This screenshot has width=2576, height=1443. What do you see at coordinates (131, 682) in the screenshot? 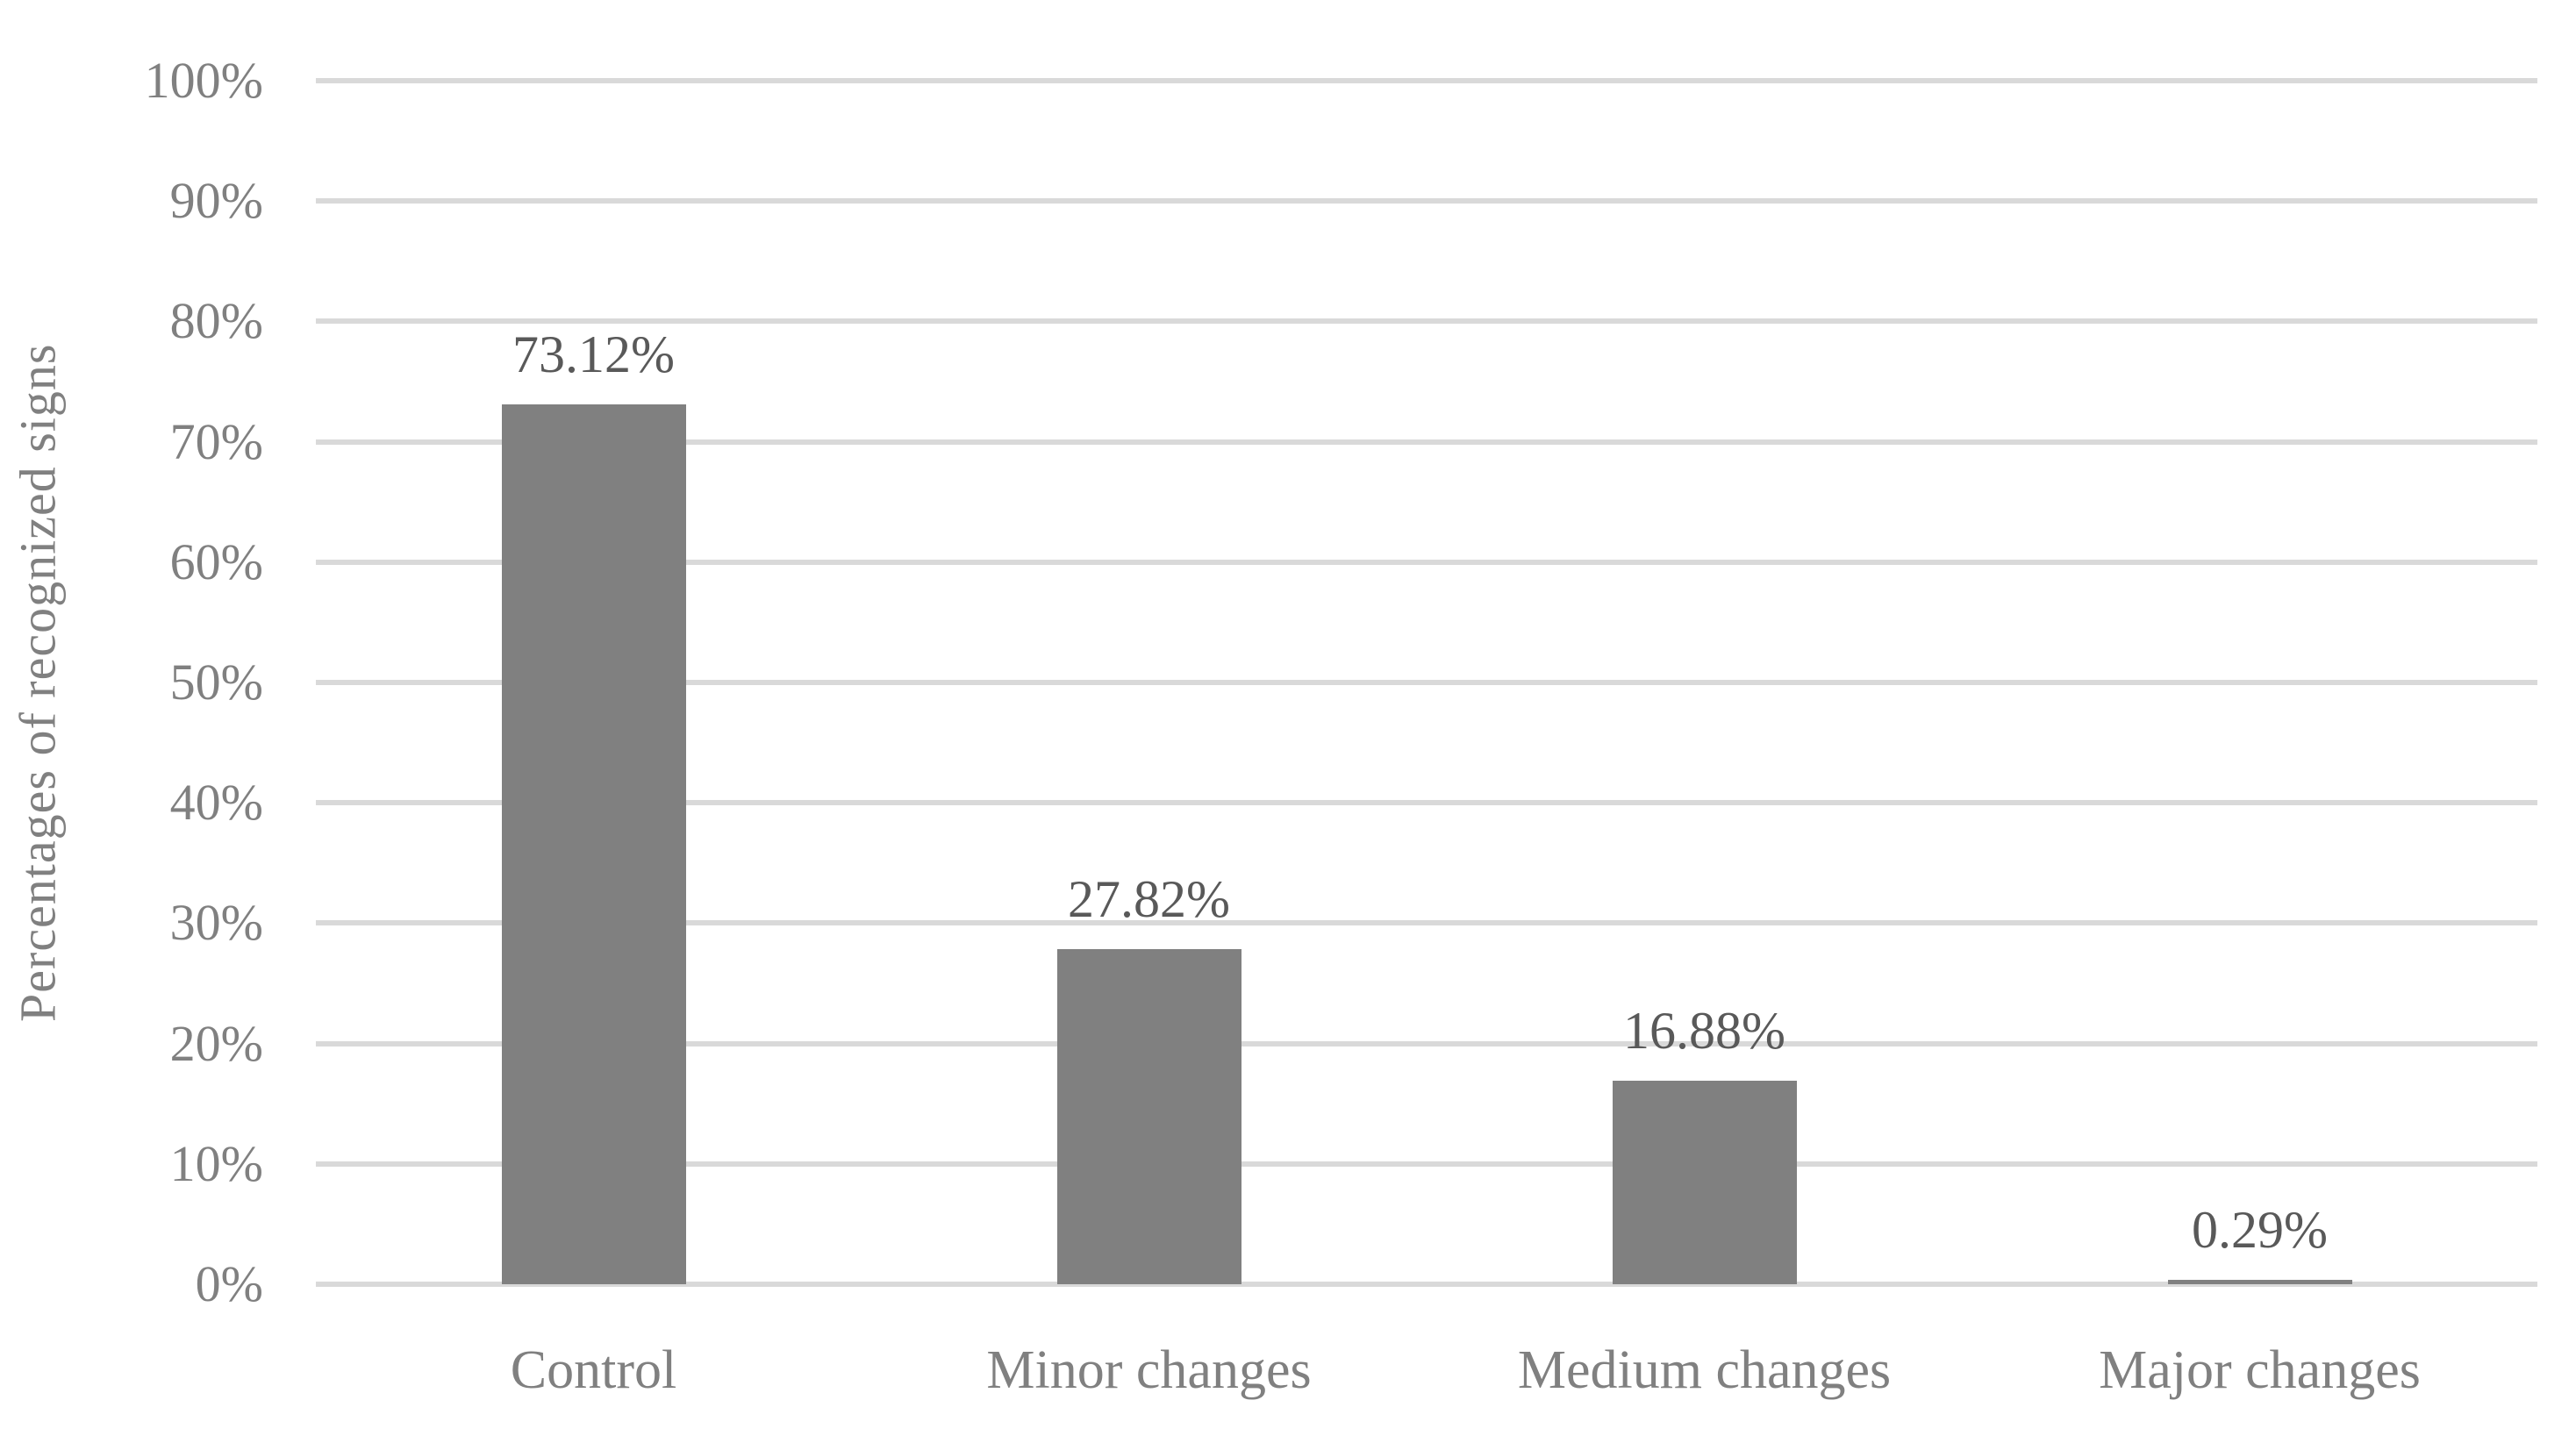
I see `y-axis-tick-labels: 0% 10% 20% 30% 40% 50% 60% 70% 80% 90% 100%` at bounding box center [131, 682].